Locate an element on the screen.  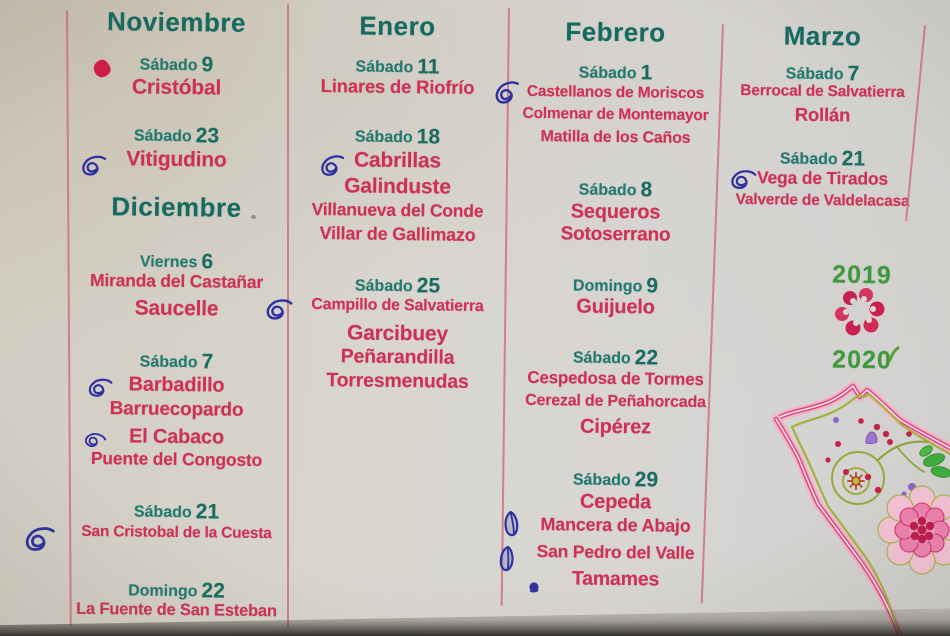
pen-dot-mark is located at coordinates (534, 589).